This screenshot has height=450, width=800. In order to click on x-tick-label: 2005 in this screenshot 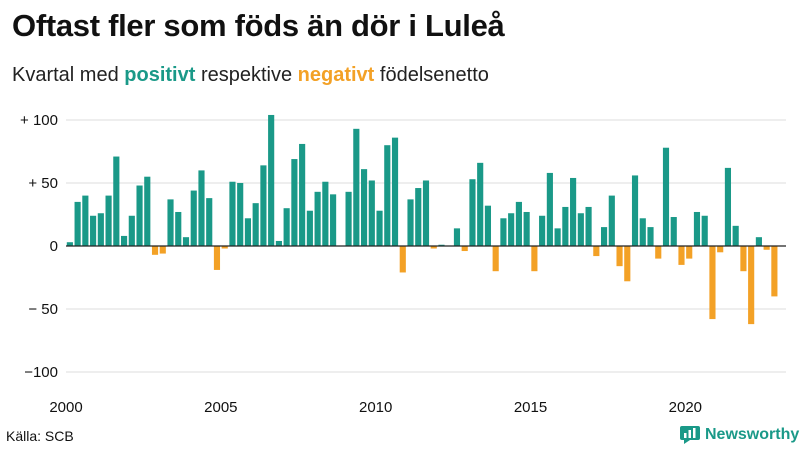, I will do `click(220, 407)`.